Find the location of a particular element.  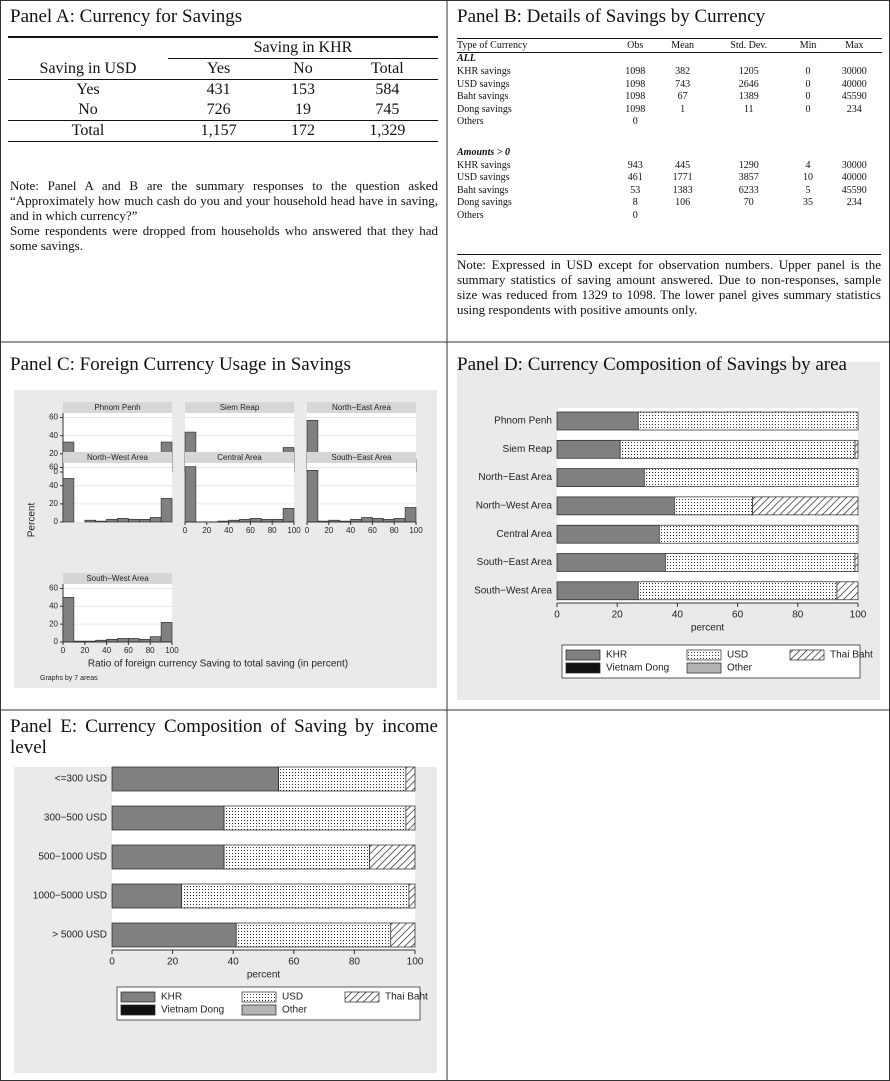

column-header: Min is located at coordinates (808, 45).